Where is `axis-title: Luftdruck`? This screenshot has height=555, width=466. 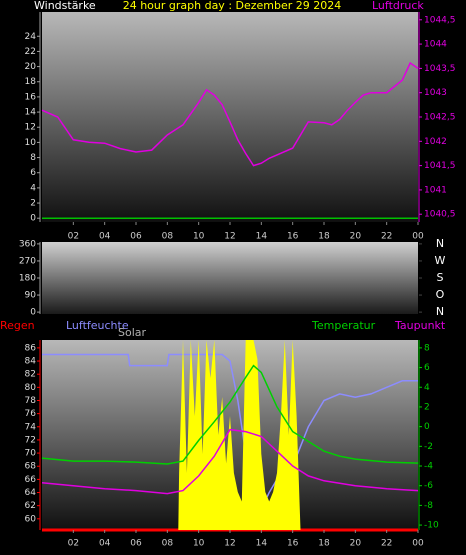 axis-title: Luftdruck is located at coordinates (398, 6).